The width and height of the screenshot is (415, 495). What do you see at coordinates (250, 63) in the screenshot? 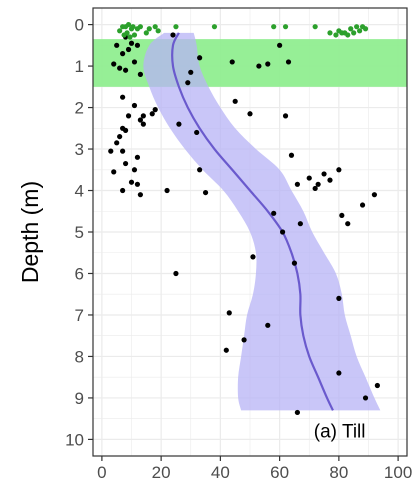
I see `shaded-band-rect` at bounding box center [250, 63].